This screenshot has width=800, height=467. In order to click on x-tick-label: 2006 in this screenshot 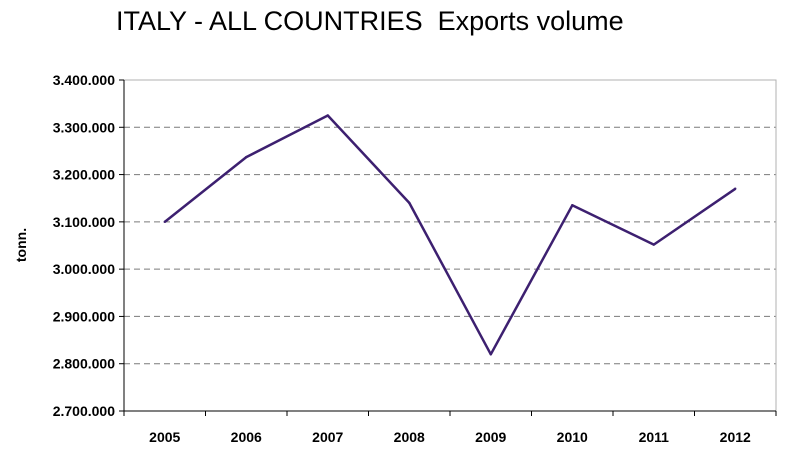, I will do `click(246, 437)`.